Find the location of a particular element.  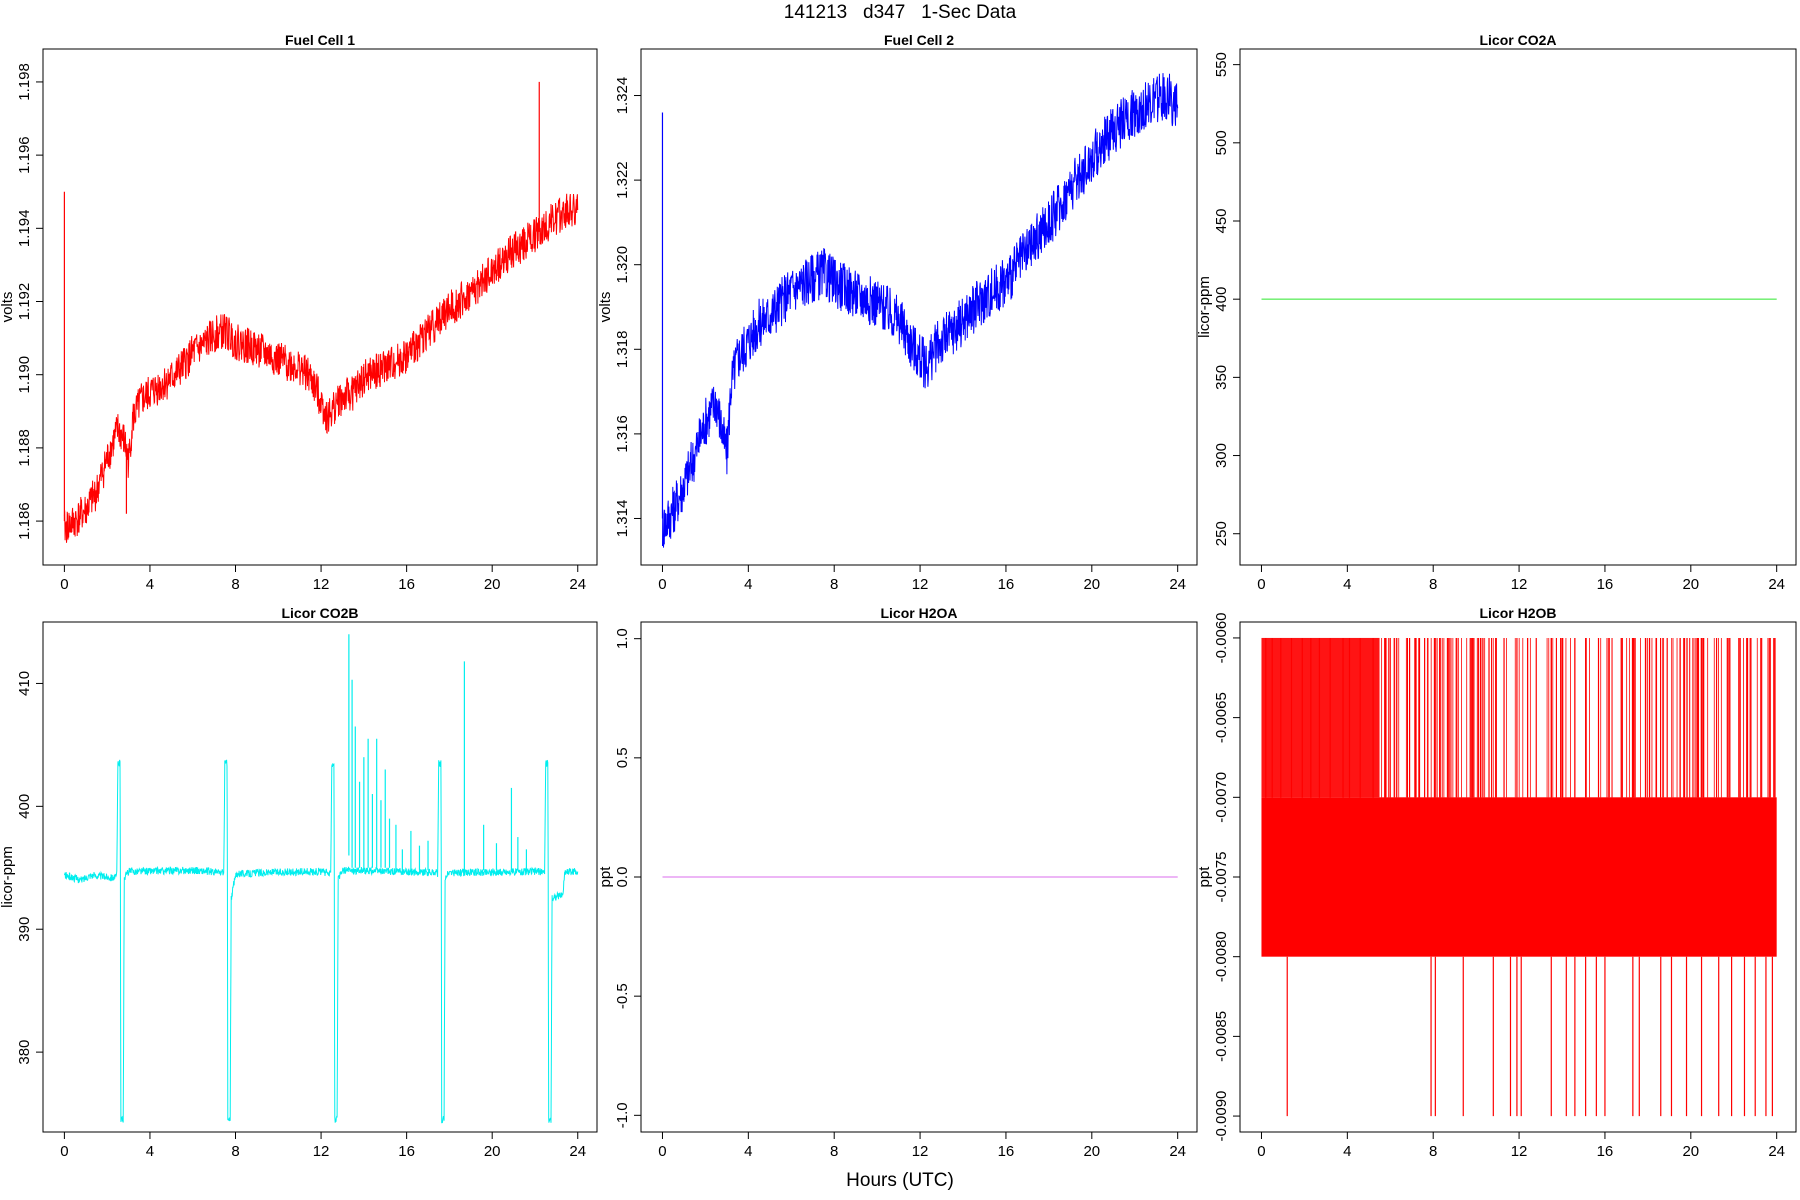

y-tick-label: 1.0 is located at coordinates (622, 638).